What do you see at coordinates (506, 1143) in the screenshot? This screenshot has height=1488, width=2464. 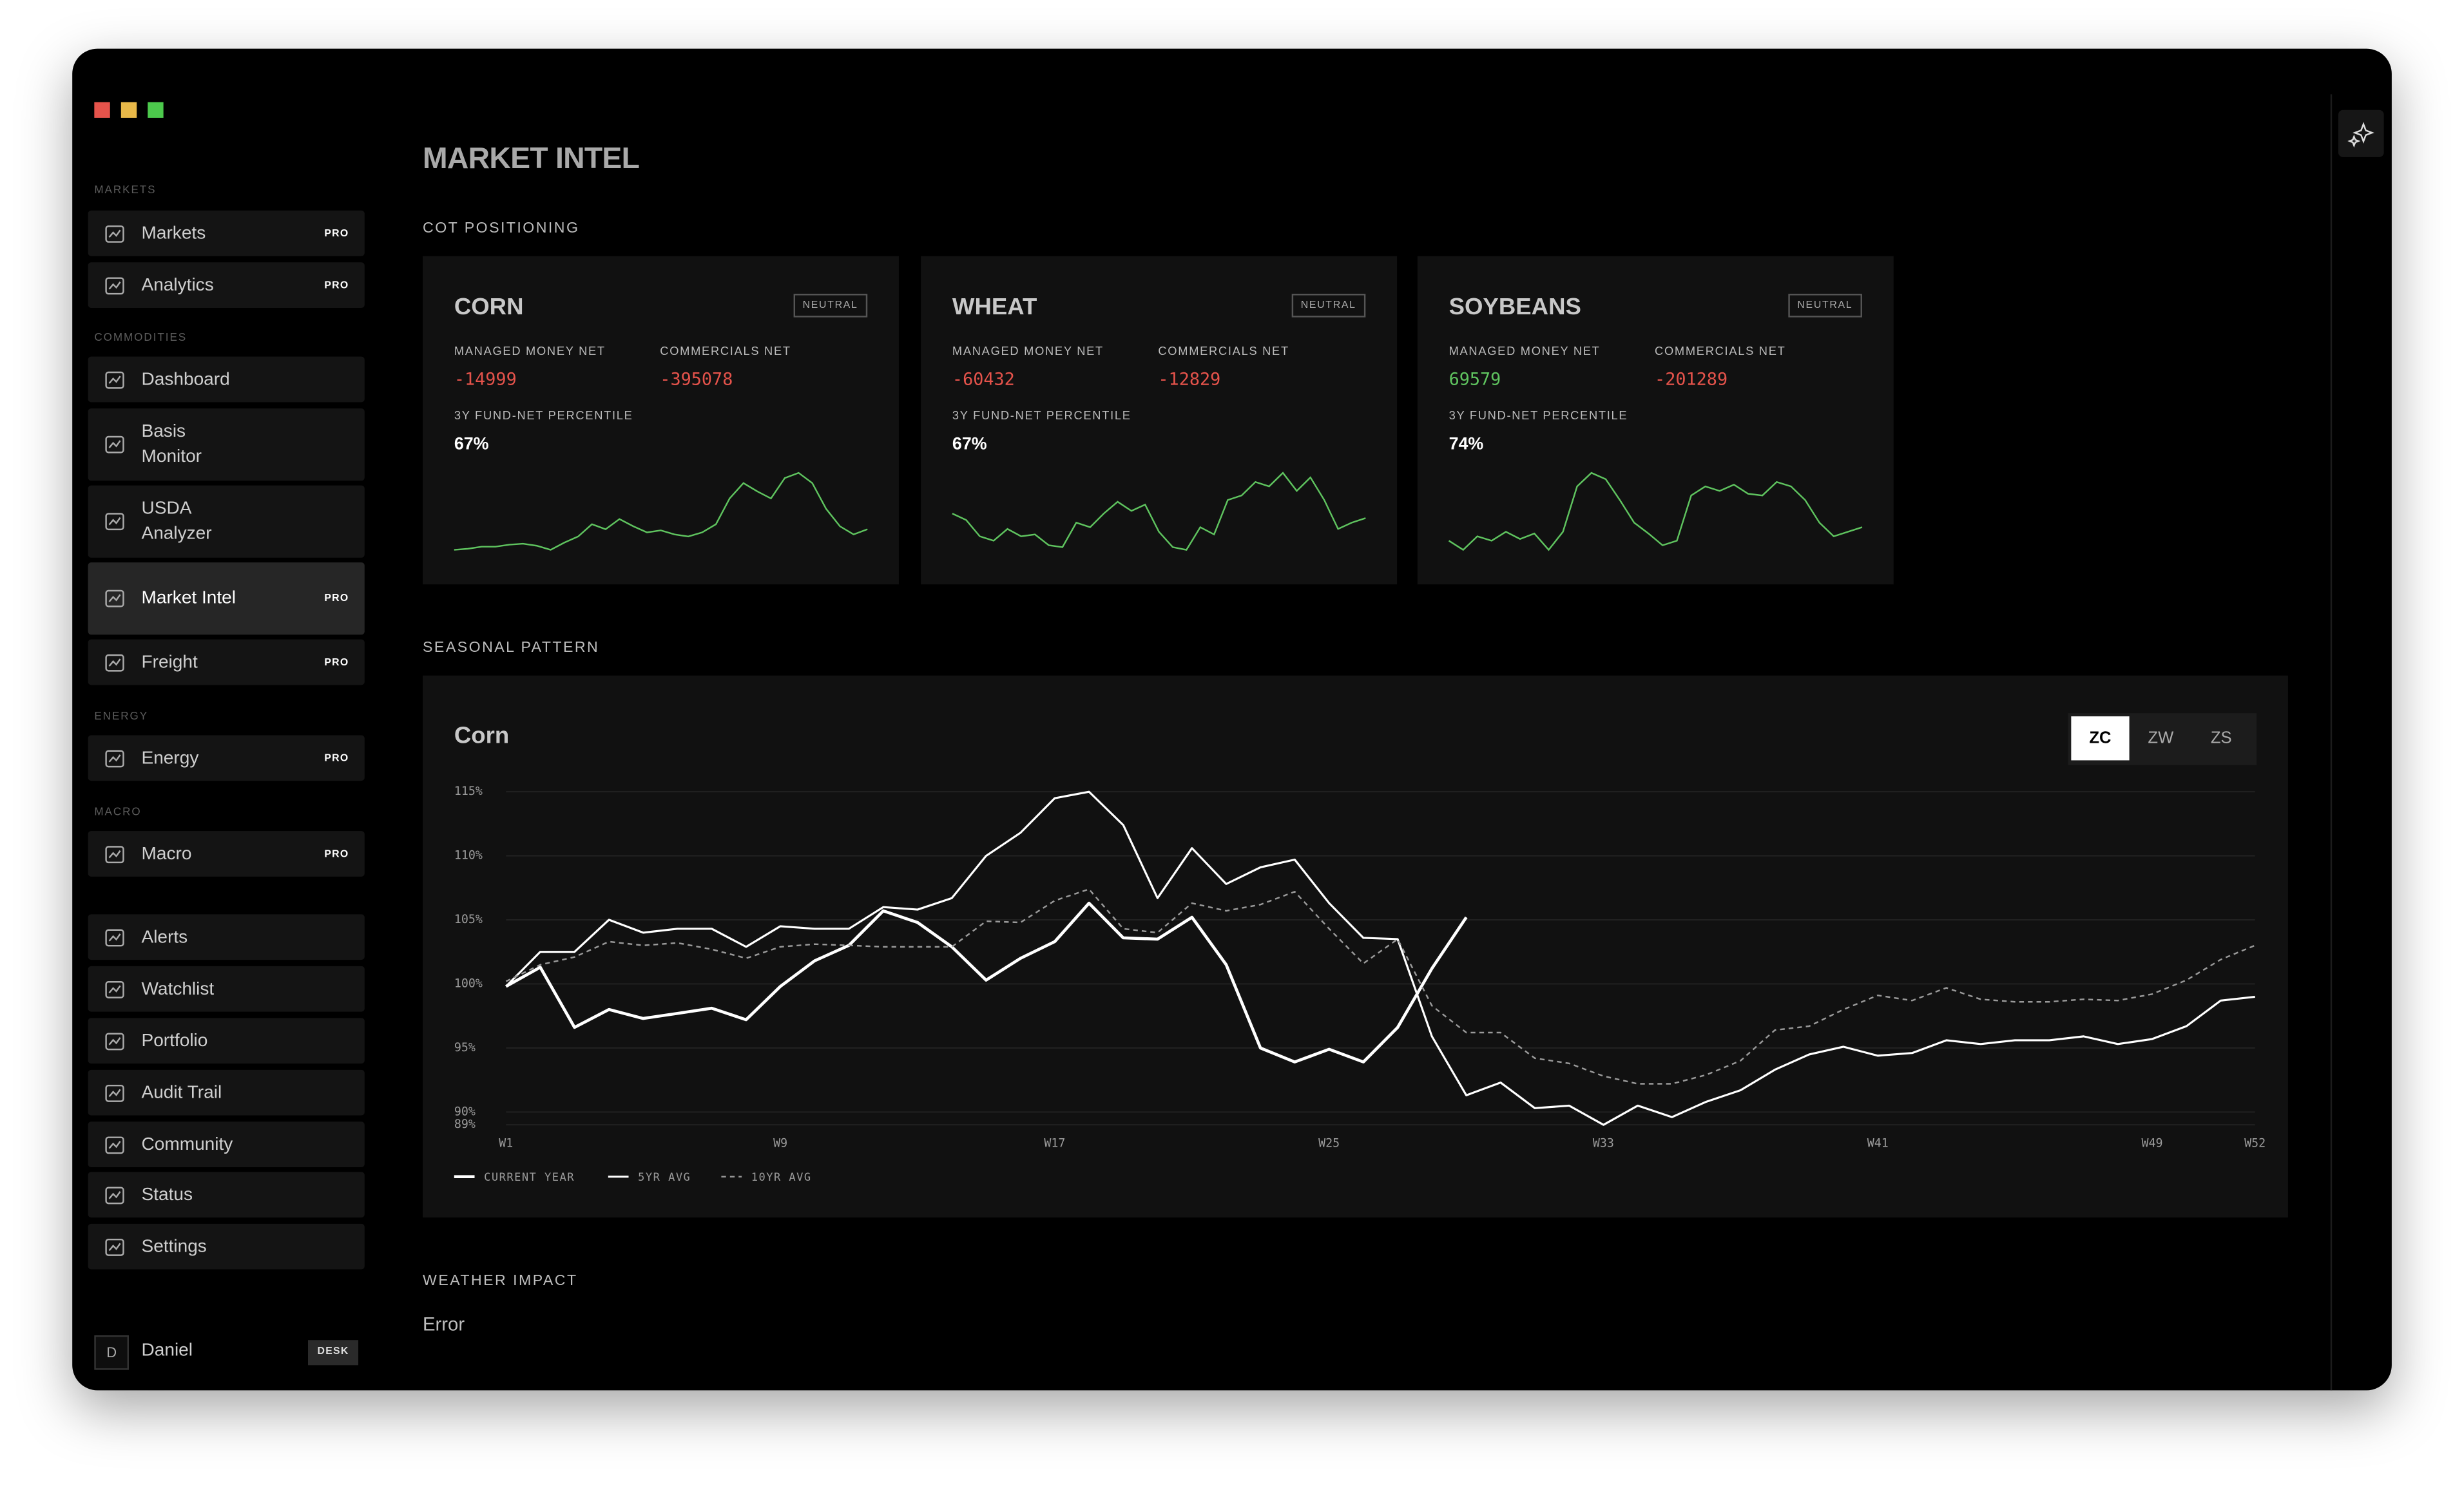 I see `x-tick-label: W1` at bounding box center [506, 1143].